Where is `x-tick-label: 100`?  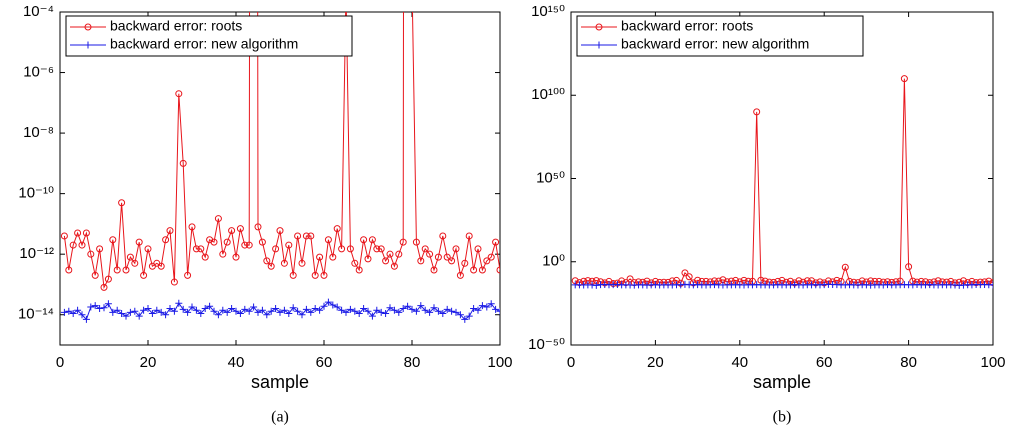
x-tick-label: 100 is located at coordinates (992, 362).